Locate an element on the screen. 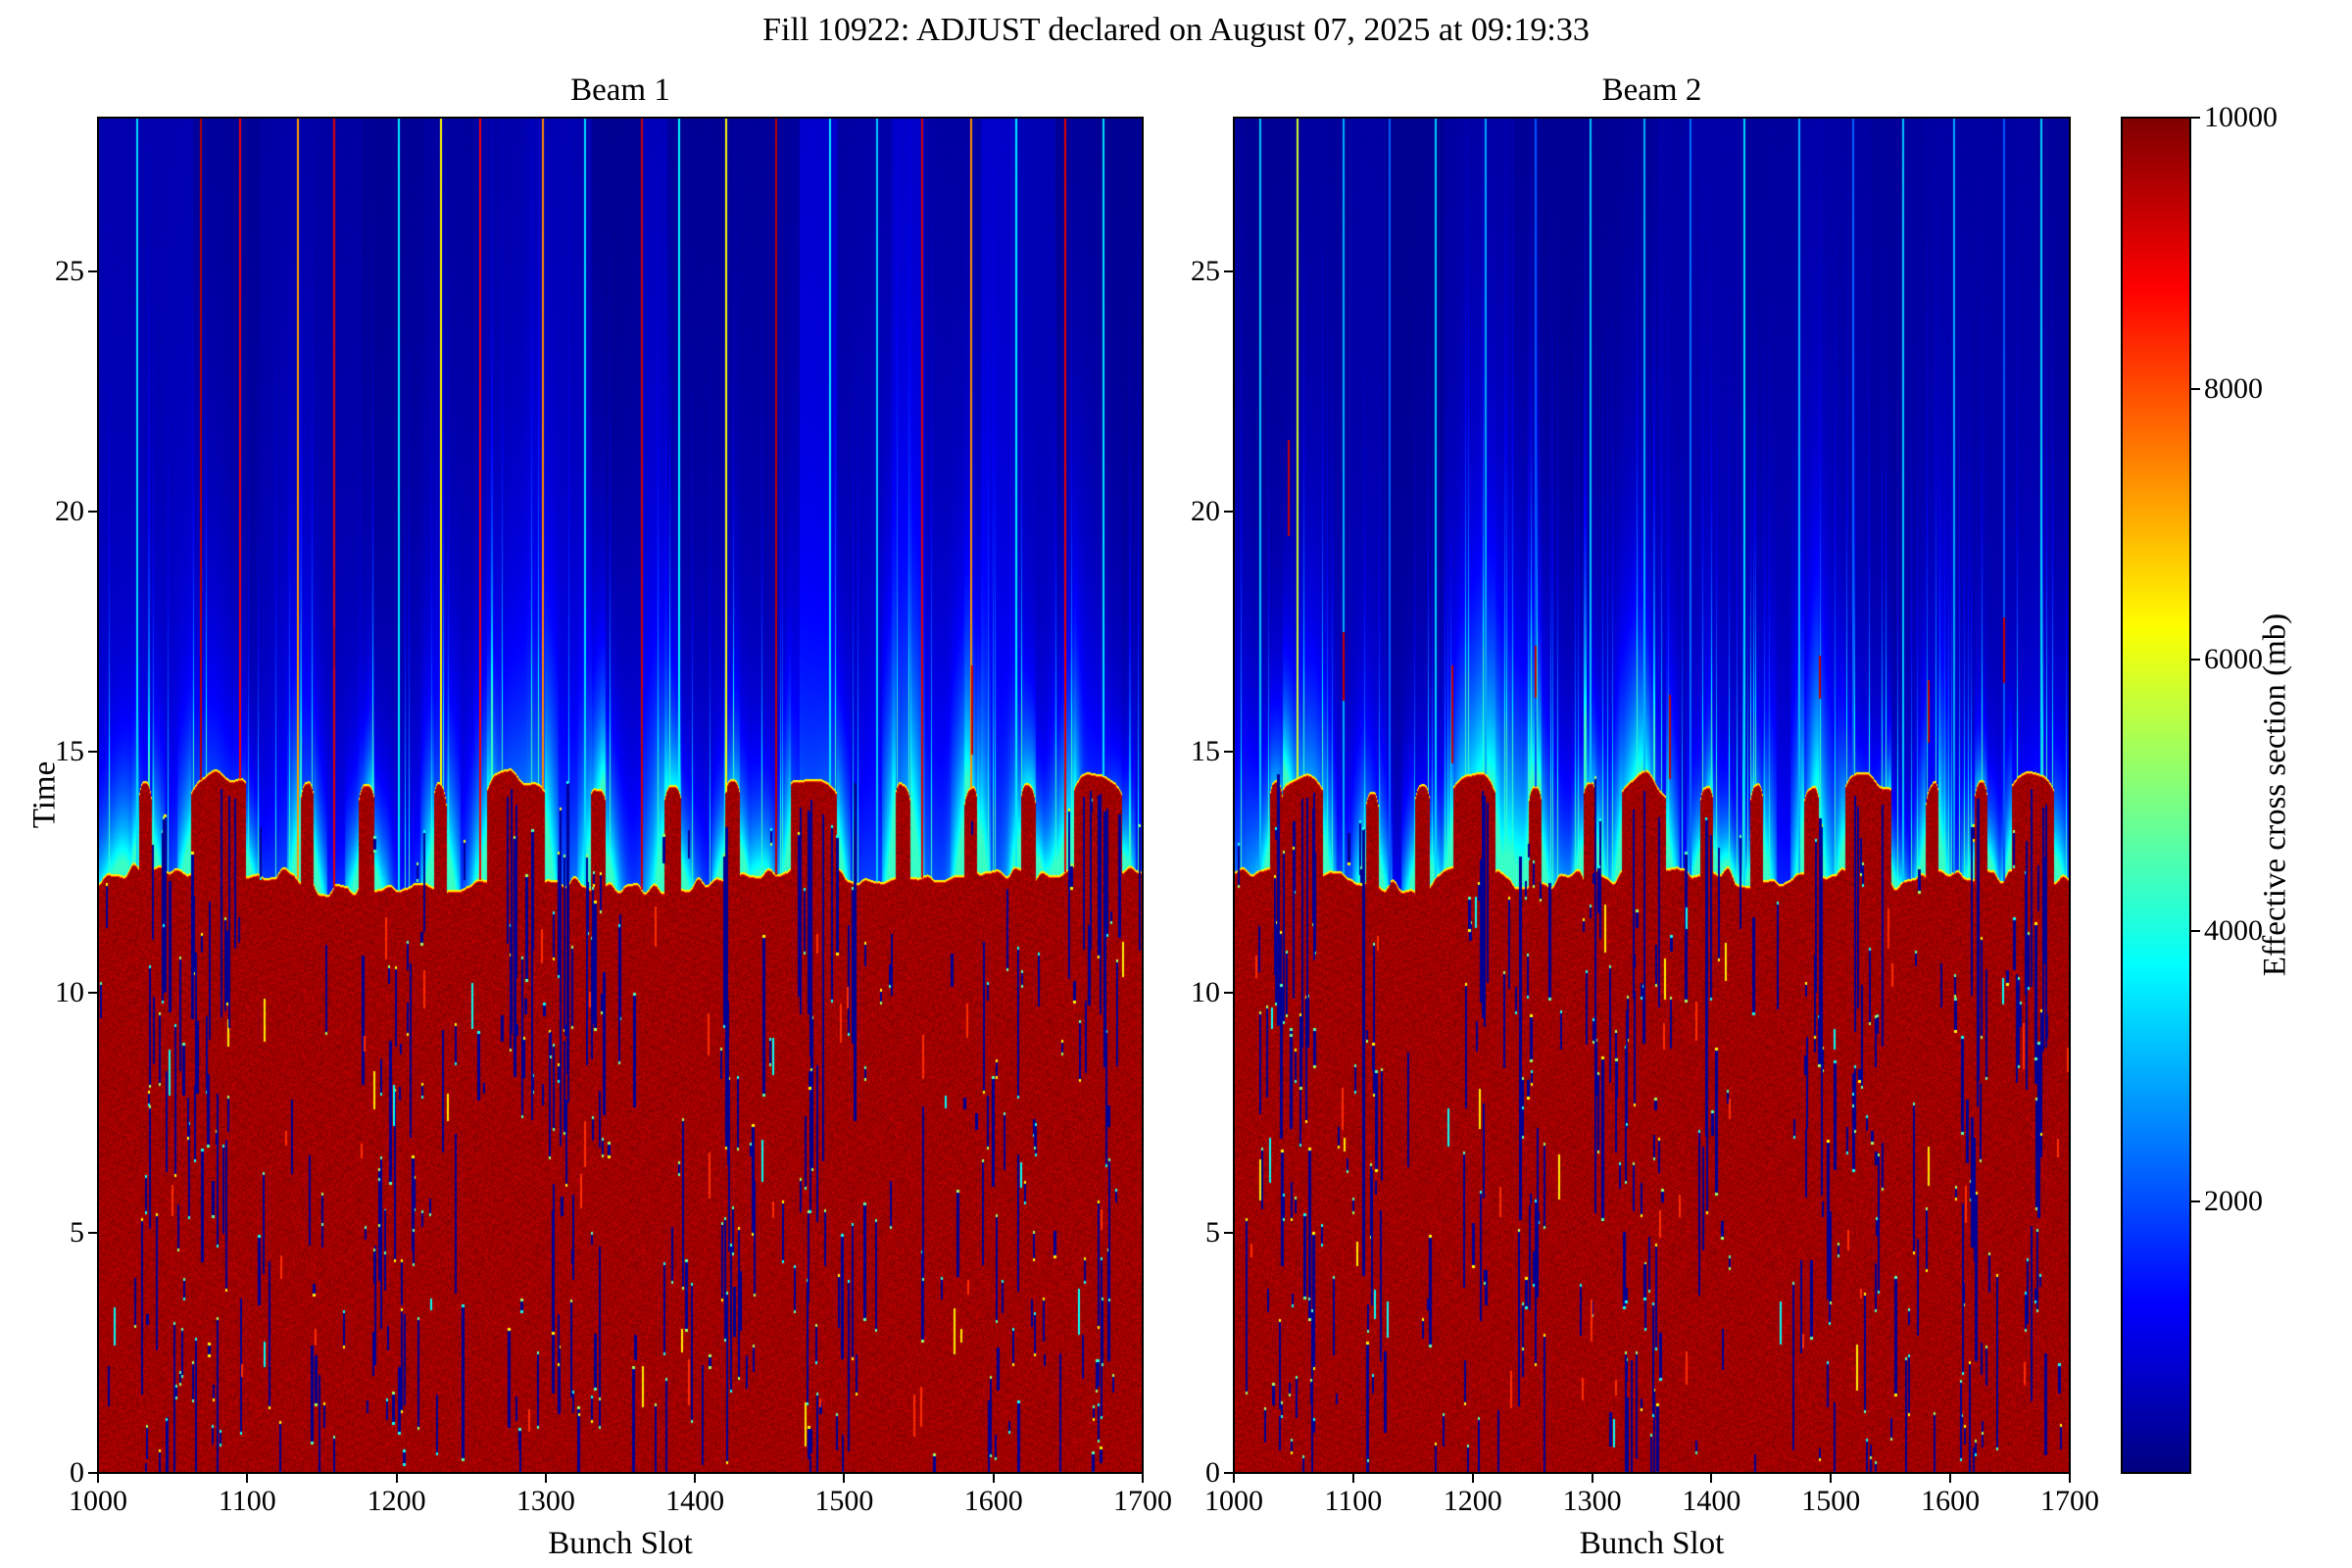  colorbar-label: Effective cross section (mb) is located at coordinates (2275, 794).